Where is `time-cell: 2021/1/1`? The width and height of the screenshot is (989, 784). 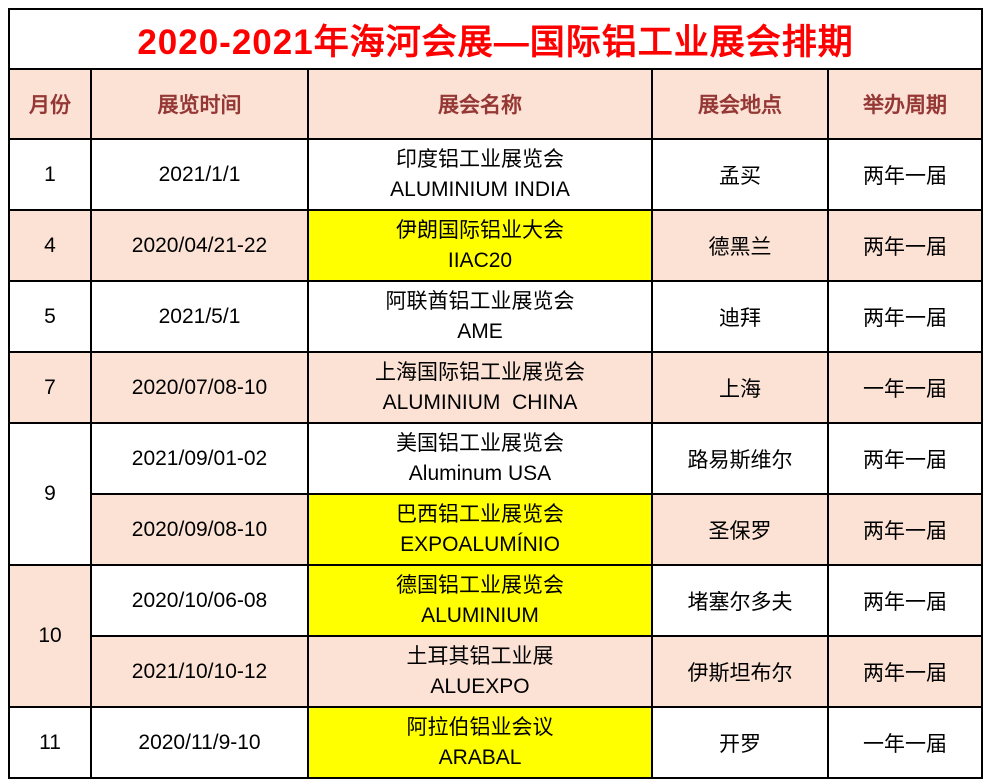 time-cell: 2021/1/1 is located at coordinates (199, 174).